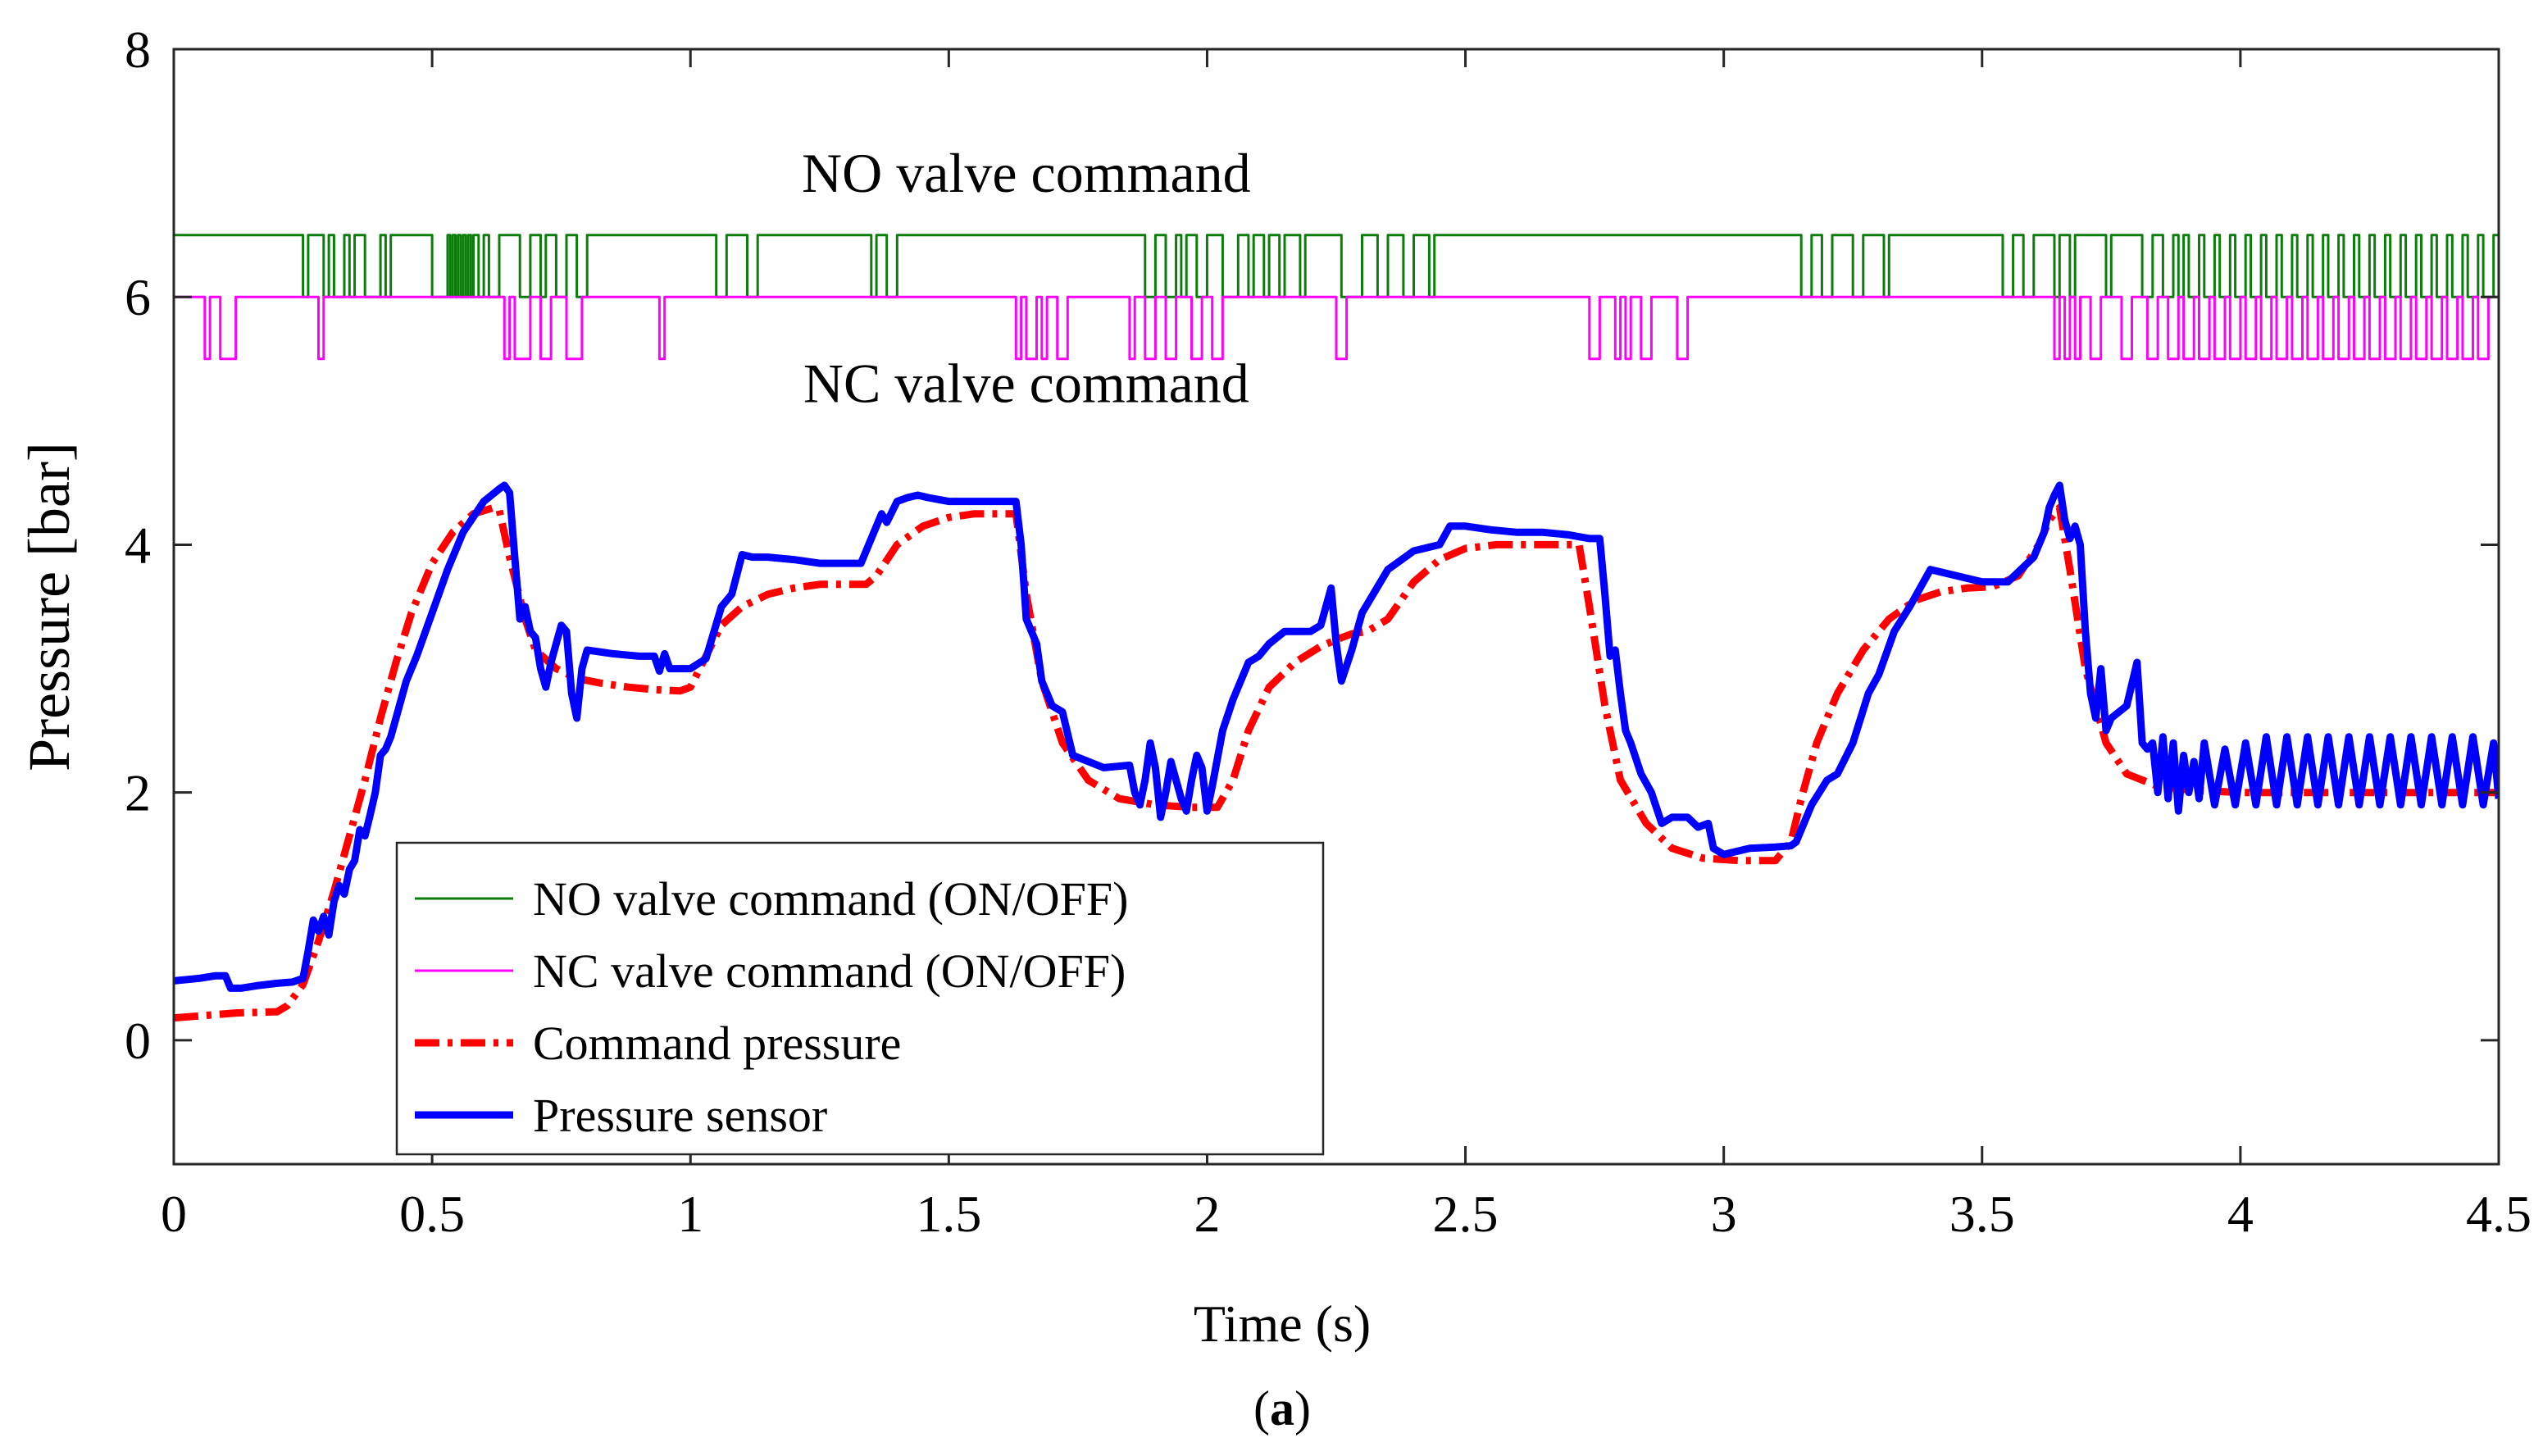  I want to click on x-tick-label: 4.5, so click(2499, 1214).